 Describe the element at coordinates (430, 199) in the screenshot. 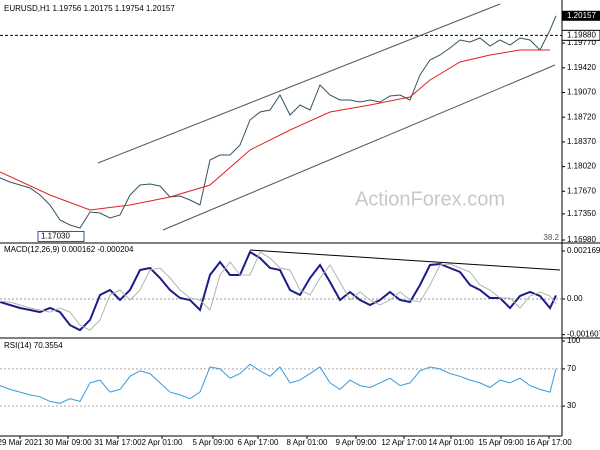

I see `watermark: ActionForex.com` at that location.